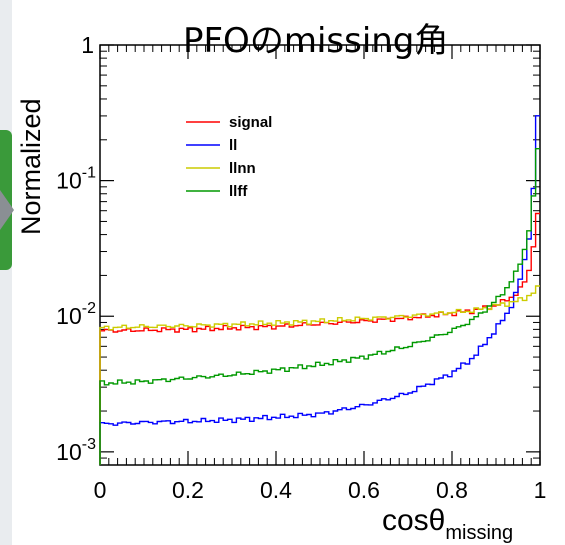 The width and height of the screenshot is (565, 545). I want to click on x-axis-label-subscript: missing, so click(479, 533).